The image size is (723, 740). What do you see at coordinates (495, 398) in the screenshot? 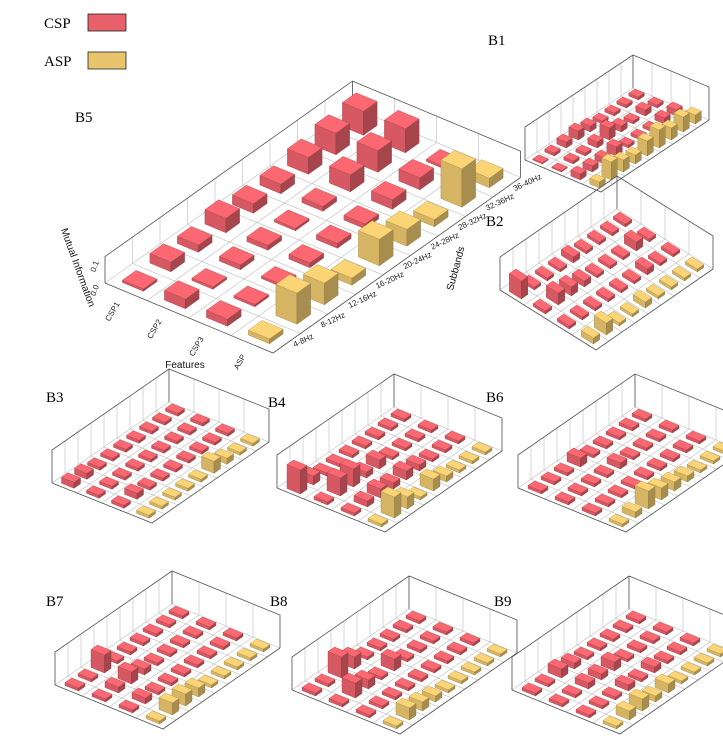
I see `panel-label: B6` at bounding box center [495, 398].